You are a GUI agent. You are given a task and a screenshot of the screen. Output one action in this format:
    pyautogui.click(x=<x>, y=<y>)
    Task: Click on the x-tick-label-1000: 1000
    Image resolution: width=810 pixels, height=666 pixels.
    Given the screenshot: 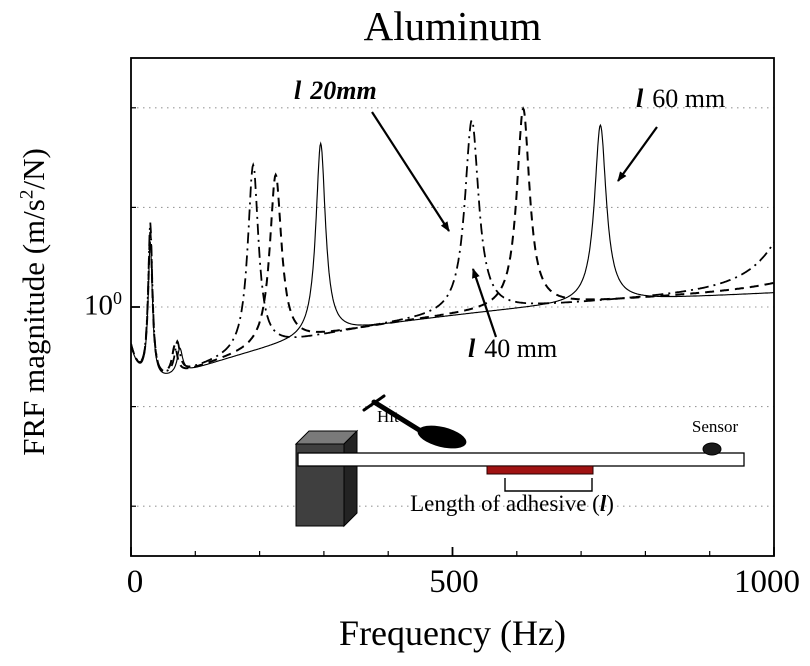 What is the action you would take?
    pyautogui.click(x=767, y=582)
    